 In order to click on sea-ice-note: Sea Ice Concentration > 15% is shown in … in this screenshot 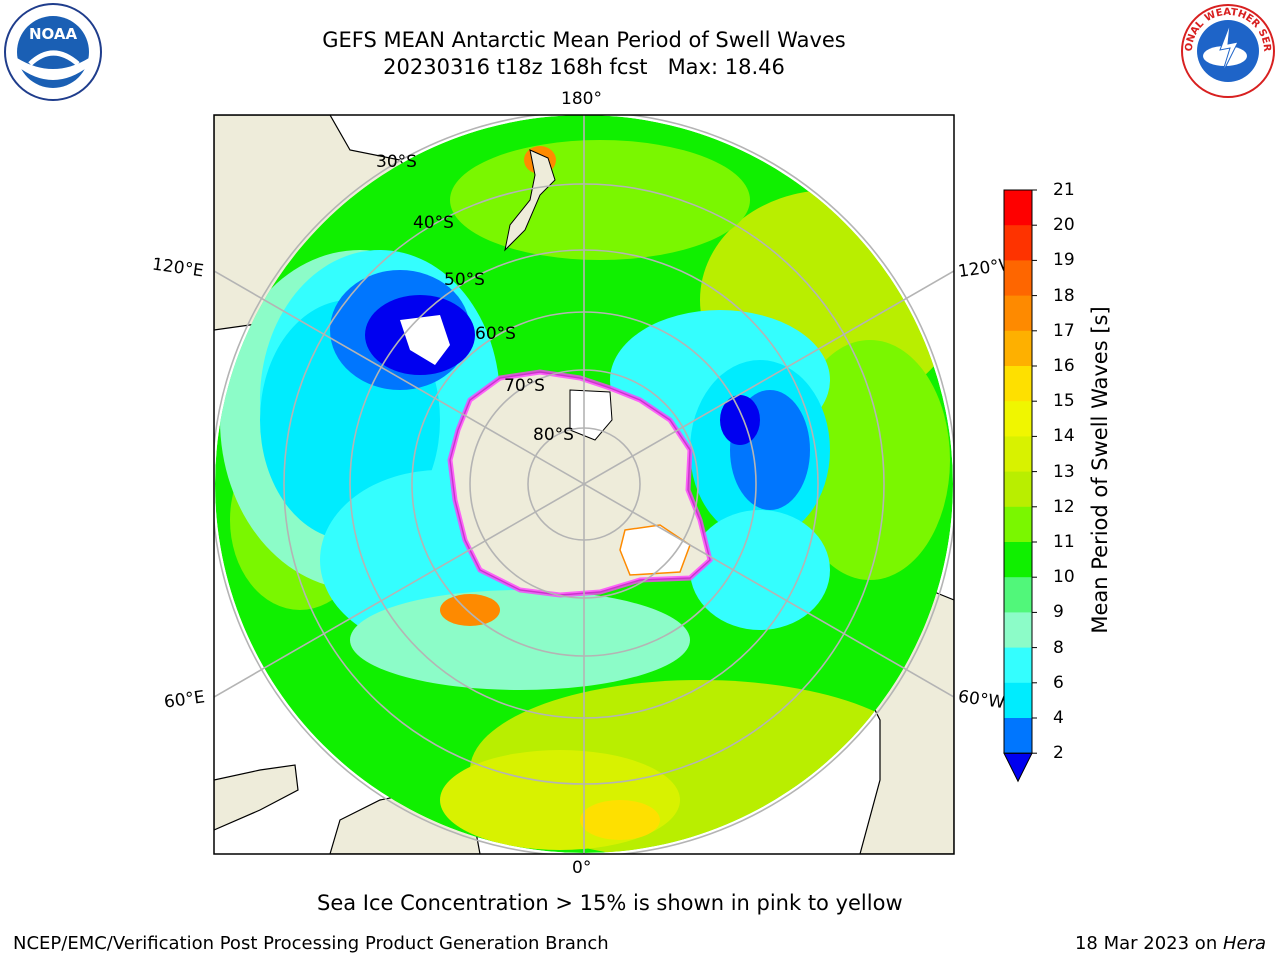, I will do `click(610, 903)`.